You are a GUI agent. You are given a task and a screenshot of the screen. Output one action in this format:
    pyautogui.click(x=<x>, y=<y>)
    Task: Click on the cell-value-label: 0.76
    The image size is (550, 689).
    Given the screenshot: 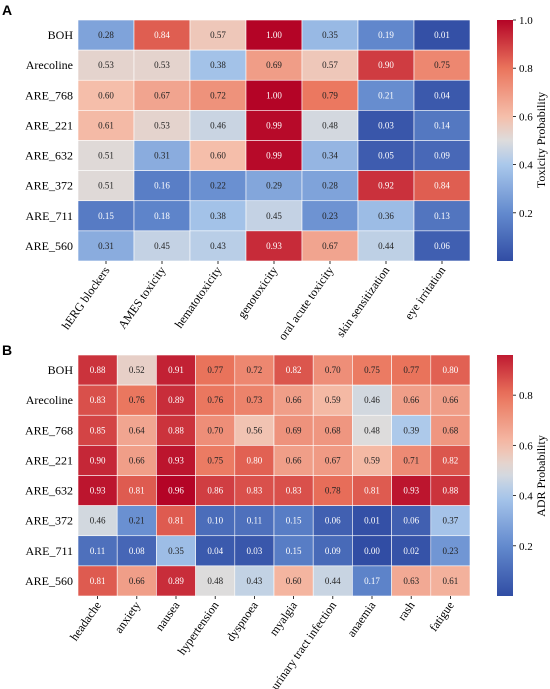 What is the action you would take?
    pyautogui.click(x=215, y=400)
    